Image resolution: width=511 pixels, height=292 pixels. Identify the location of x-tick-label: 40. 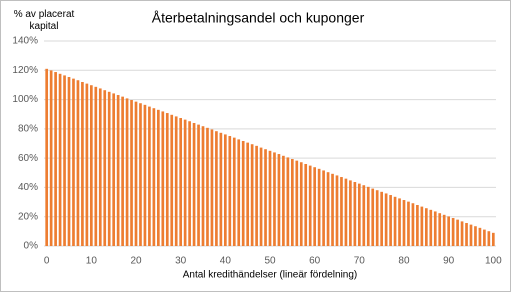
(226, 261).